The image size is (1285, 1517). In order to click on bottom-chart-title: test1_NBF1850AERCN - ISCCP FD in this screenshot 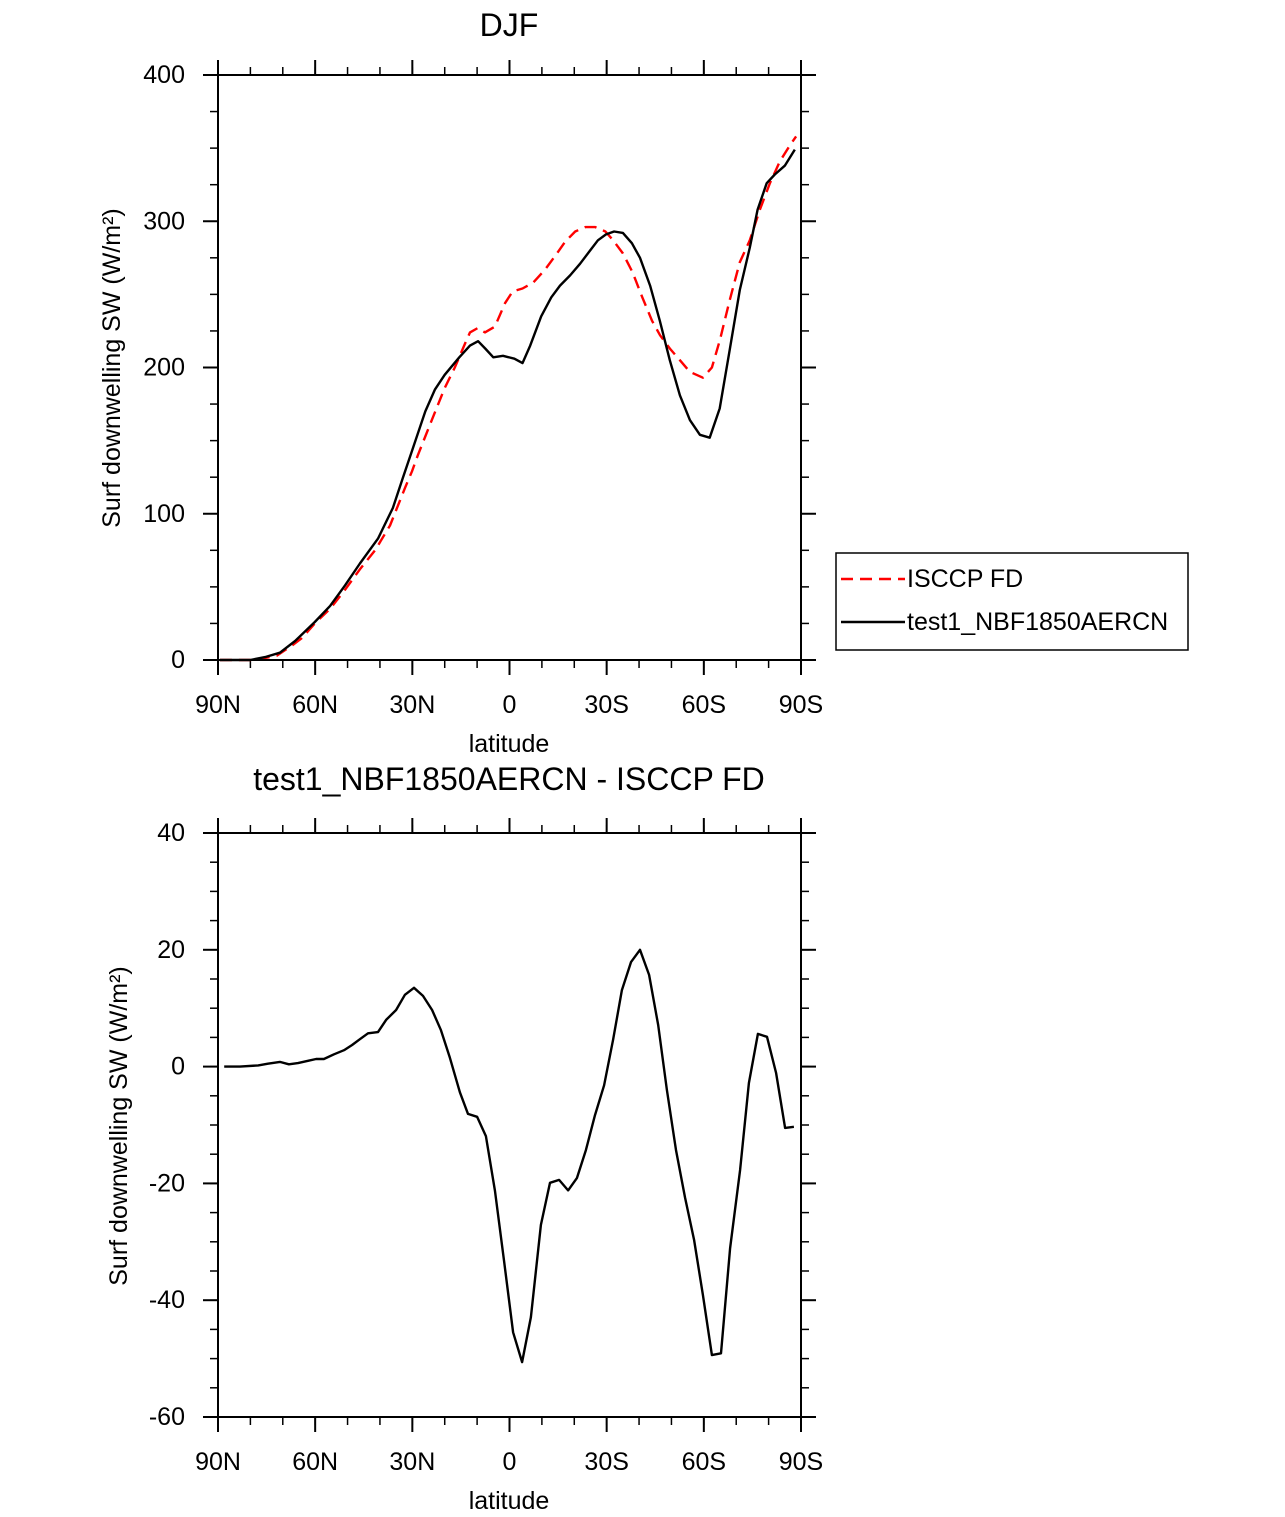, I will do `click(509, 779)`.